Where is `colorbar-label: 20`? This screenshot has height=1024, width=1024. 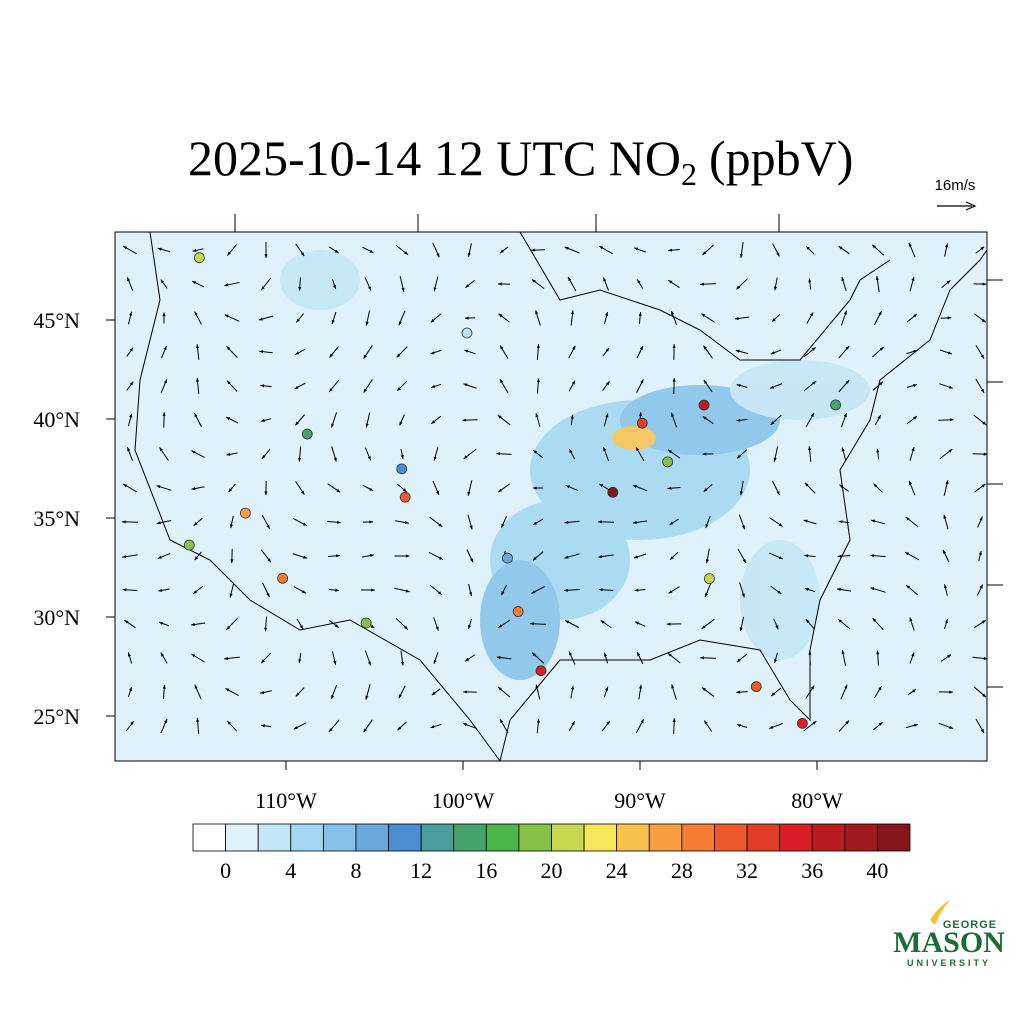 colorbar-label: 20 is located at coordinates (552, 870).